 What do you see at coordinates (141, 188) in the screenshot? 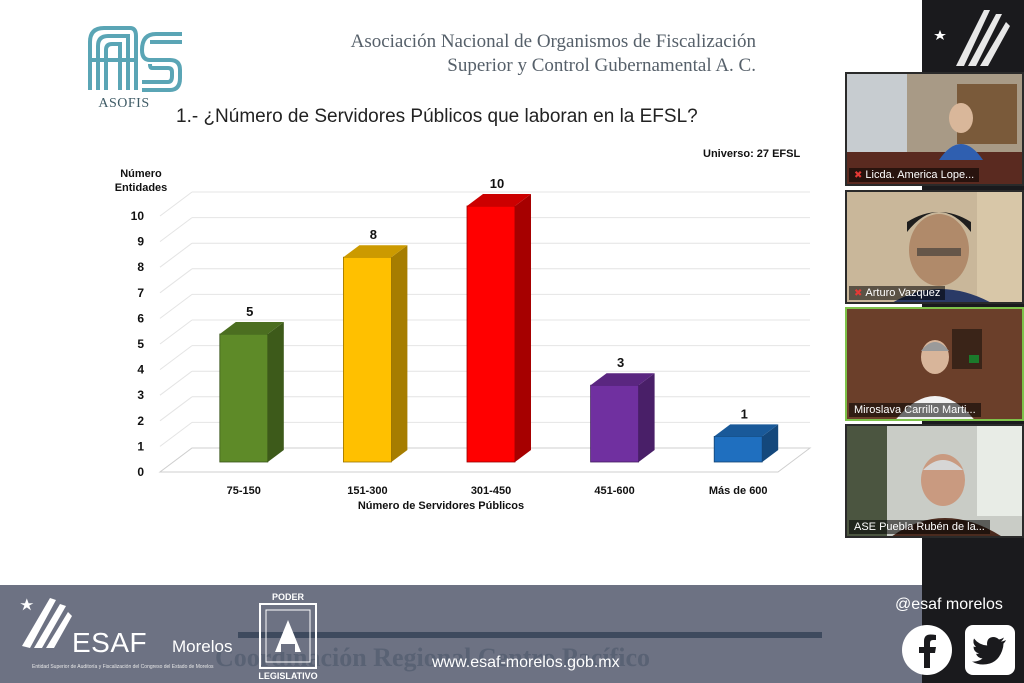
I see `y-axis-title-line2: Entidades` at bounding box center [141, 188].